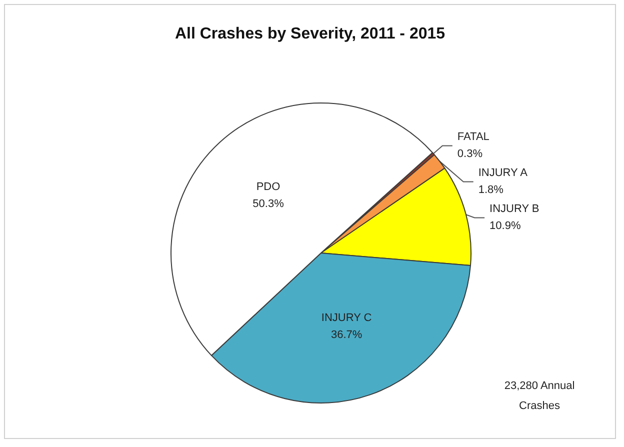  I want to click on slice-label: INJURY C, so click(346, 318).